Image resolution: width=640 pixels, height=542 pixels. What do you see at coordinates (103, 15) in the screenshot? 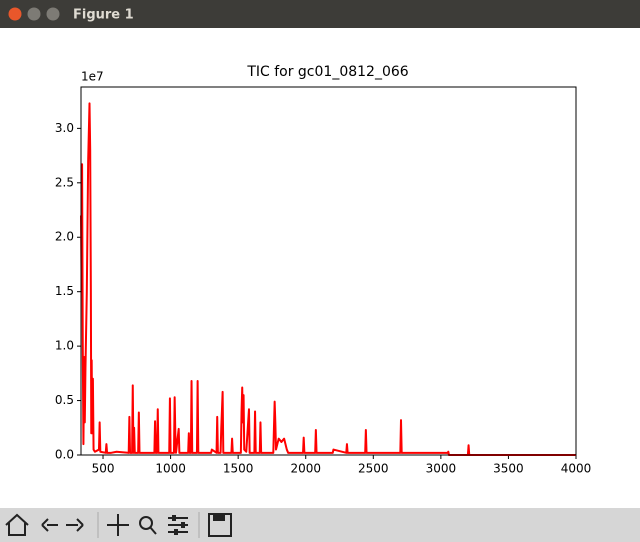
I see `window-title: Figure 1` at bounding box center [103, 15].